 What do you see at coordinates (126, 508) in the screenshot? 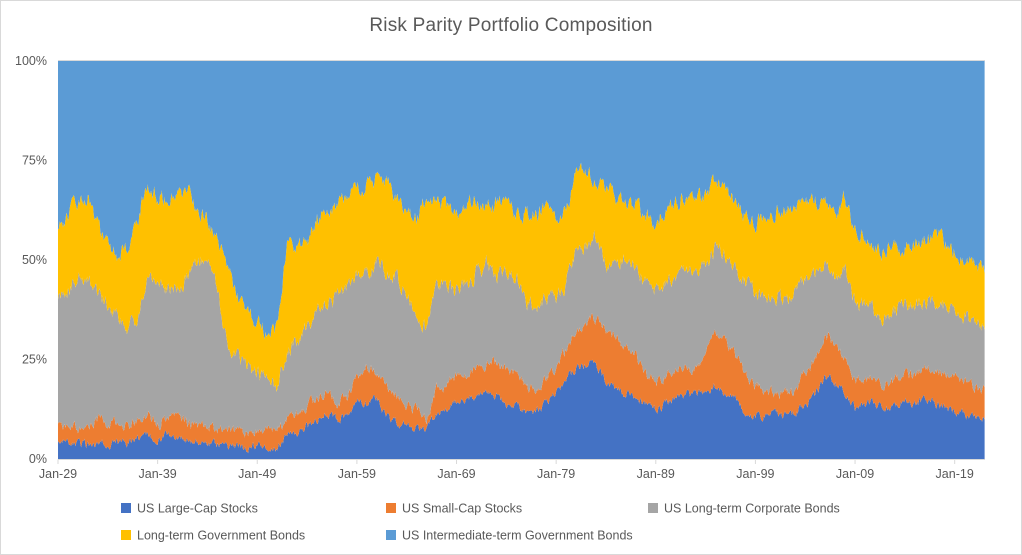
I see `legend-swatch-us-large-cap-stocks` at bounding box center [126, 508].